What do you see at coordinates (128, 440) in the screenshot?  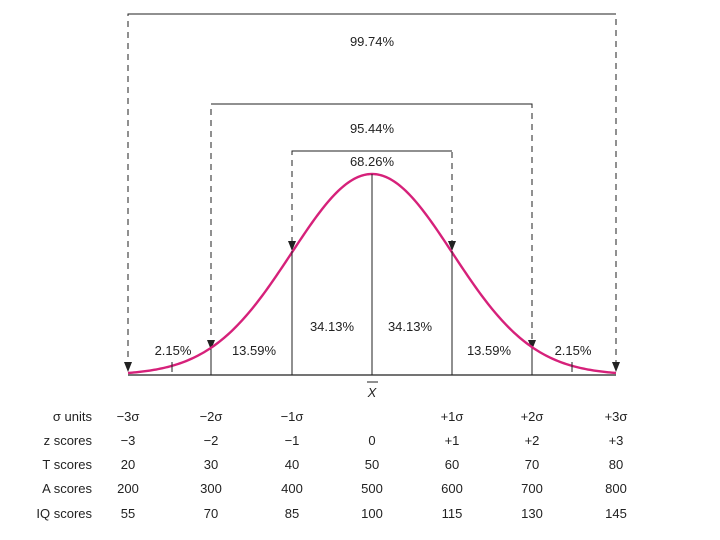 I see `table-cell: −3` at bounding box center [128, 440].